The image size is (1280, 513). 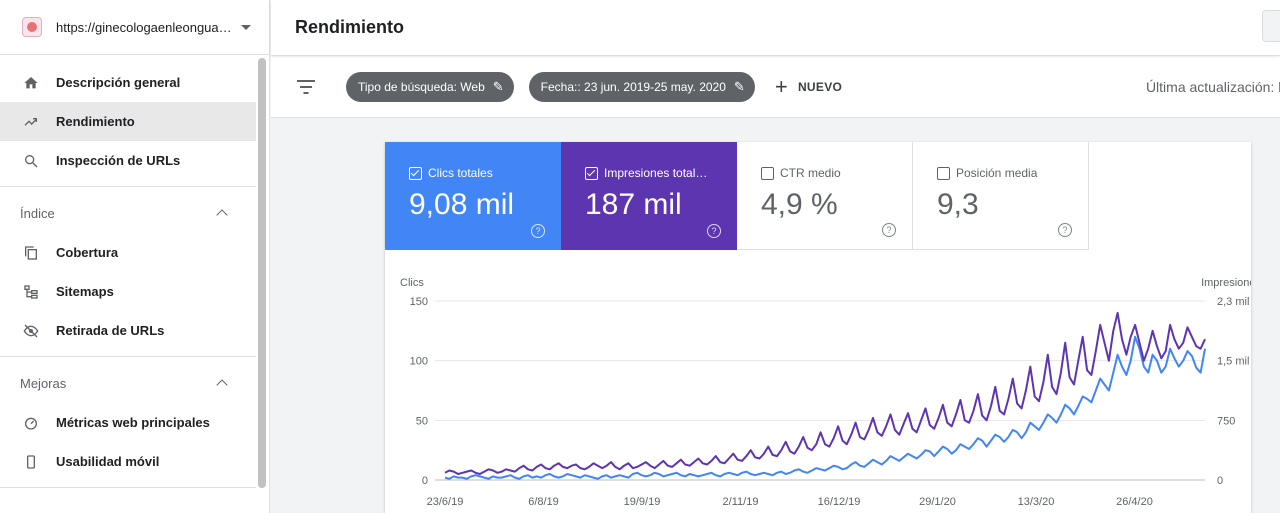 What do you see at coordinates (133, 422) in the screenshot?
I see `sidebar-item-label: Métricas web principales` at bounding box center [133, 422].